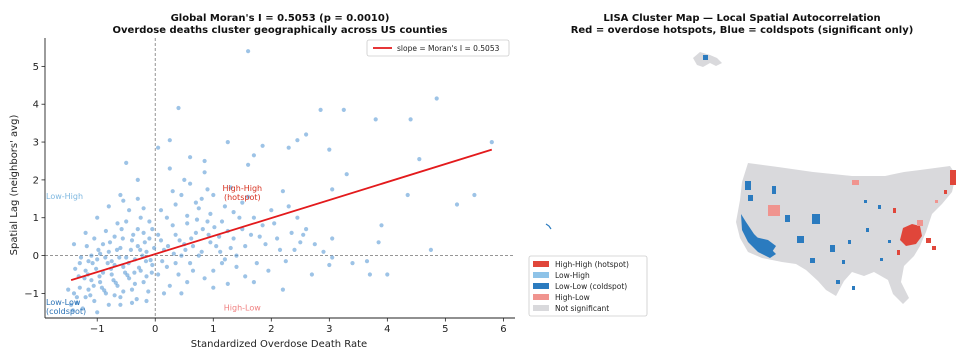 The width and height of the screenshot is (956, 349). Describe the element at coordinates (213, 329) in the screenshot. I see `x-tick-label: 1` at that location.